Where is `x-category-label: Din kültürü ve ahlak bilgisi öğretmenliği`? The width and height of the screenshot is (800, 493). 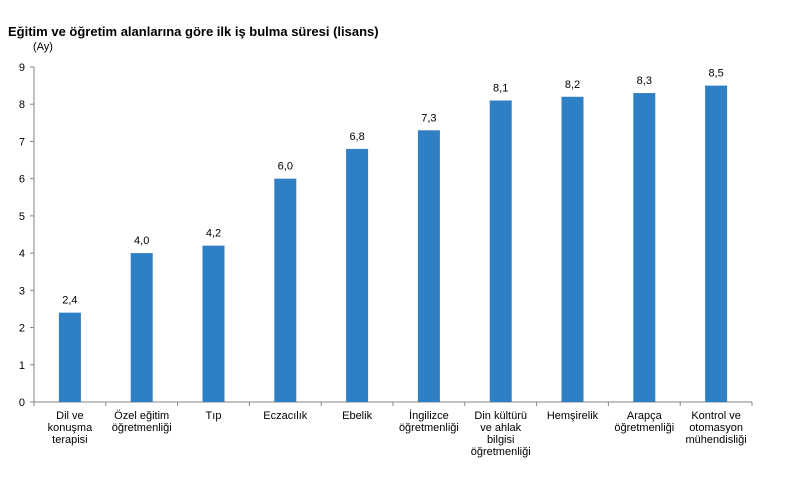
x-category-label: Din kültürü ve ahlak bilgisi öğretmenliği is located at coordinates (501, 434).